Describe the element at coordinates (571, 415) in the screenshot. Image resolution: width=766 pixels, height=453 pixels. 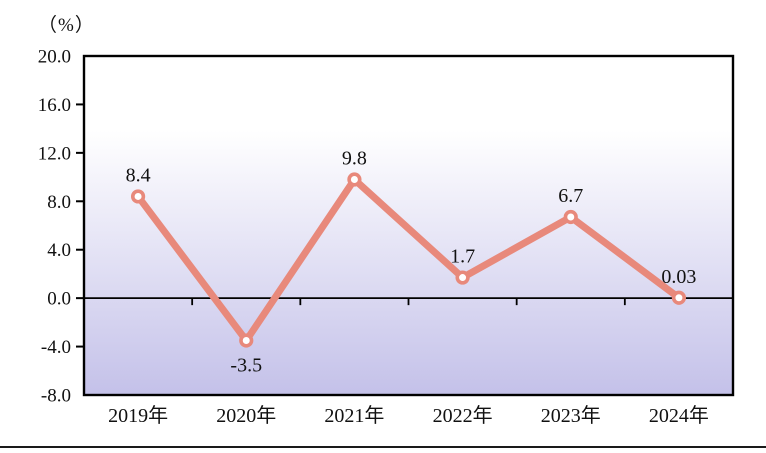
I see `x-axis-label: 2023年` at that location.